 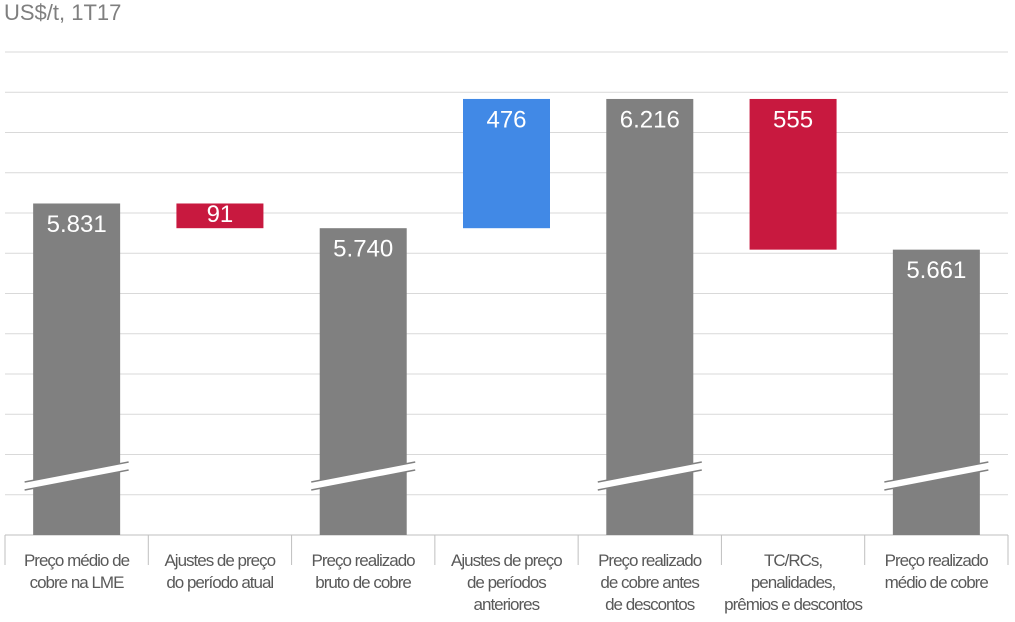 What do you see at coordinates (363, 571) in the screenshot?
I see `x-tick-label: Preço realizado bruto de cobre` at bounding box center [363, 571].